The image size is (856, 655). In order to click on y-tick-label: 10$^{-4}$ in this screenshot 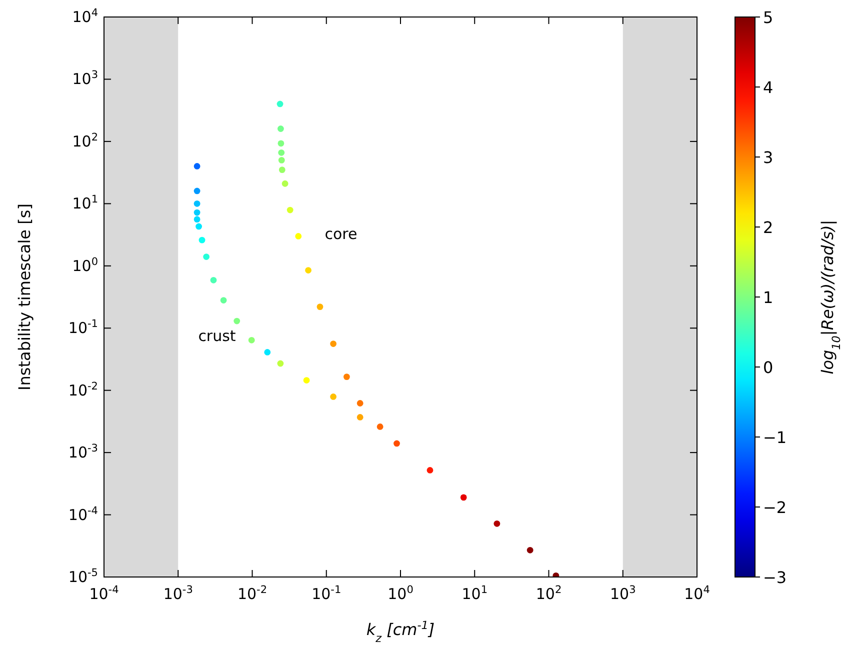, I will do `click(83, 514)`.